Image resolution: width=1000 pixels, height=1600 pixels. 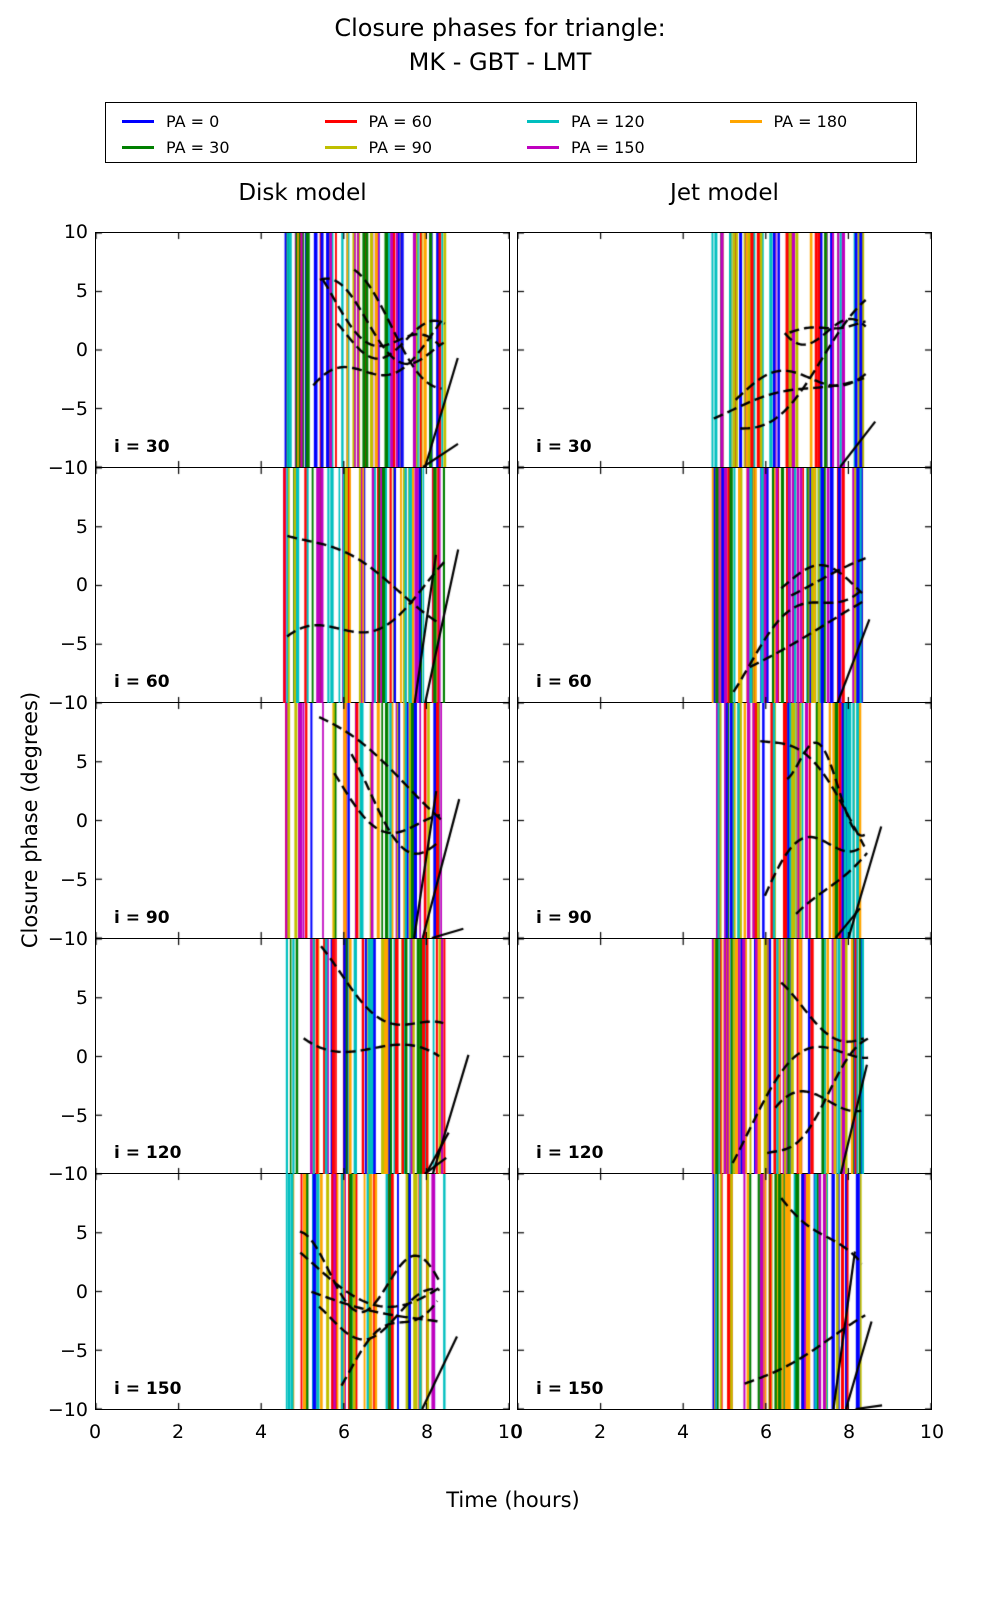 I want to click on subplot-jet-i120: i = 120, so click(x=724, y=1056).